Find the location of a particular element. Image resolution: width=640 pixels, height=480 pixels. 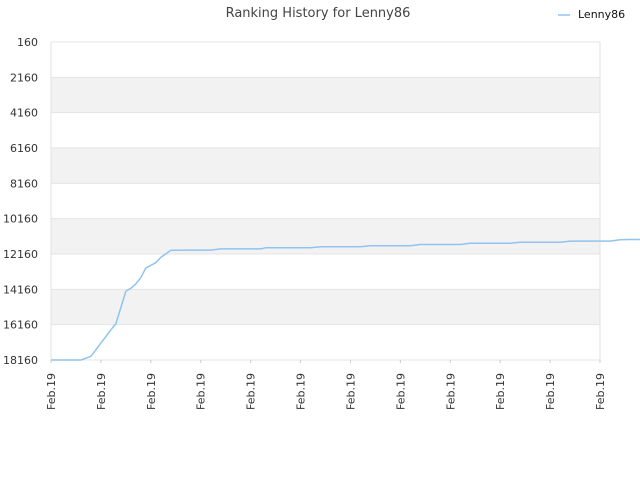

y-tick-label: 14160 is located at coordinates (20, 289).